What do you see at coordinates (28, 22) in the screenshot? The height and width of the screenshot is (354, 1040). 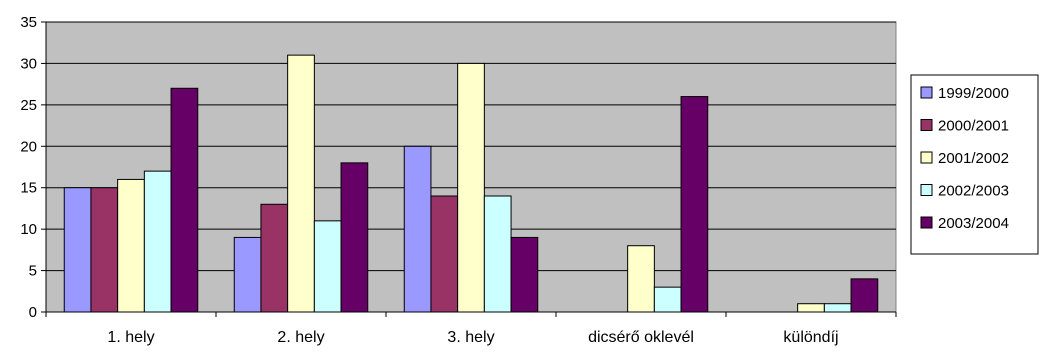 I see `y-tick-label: 35` at bounding box center [28, 22].